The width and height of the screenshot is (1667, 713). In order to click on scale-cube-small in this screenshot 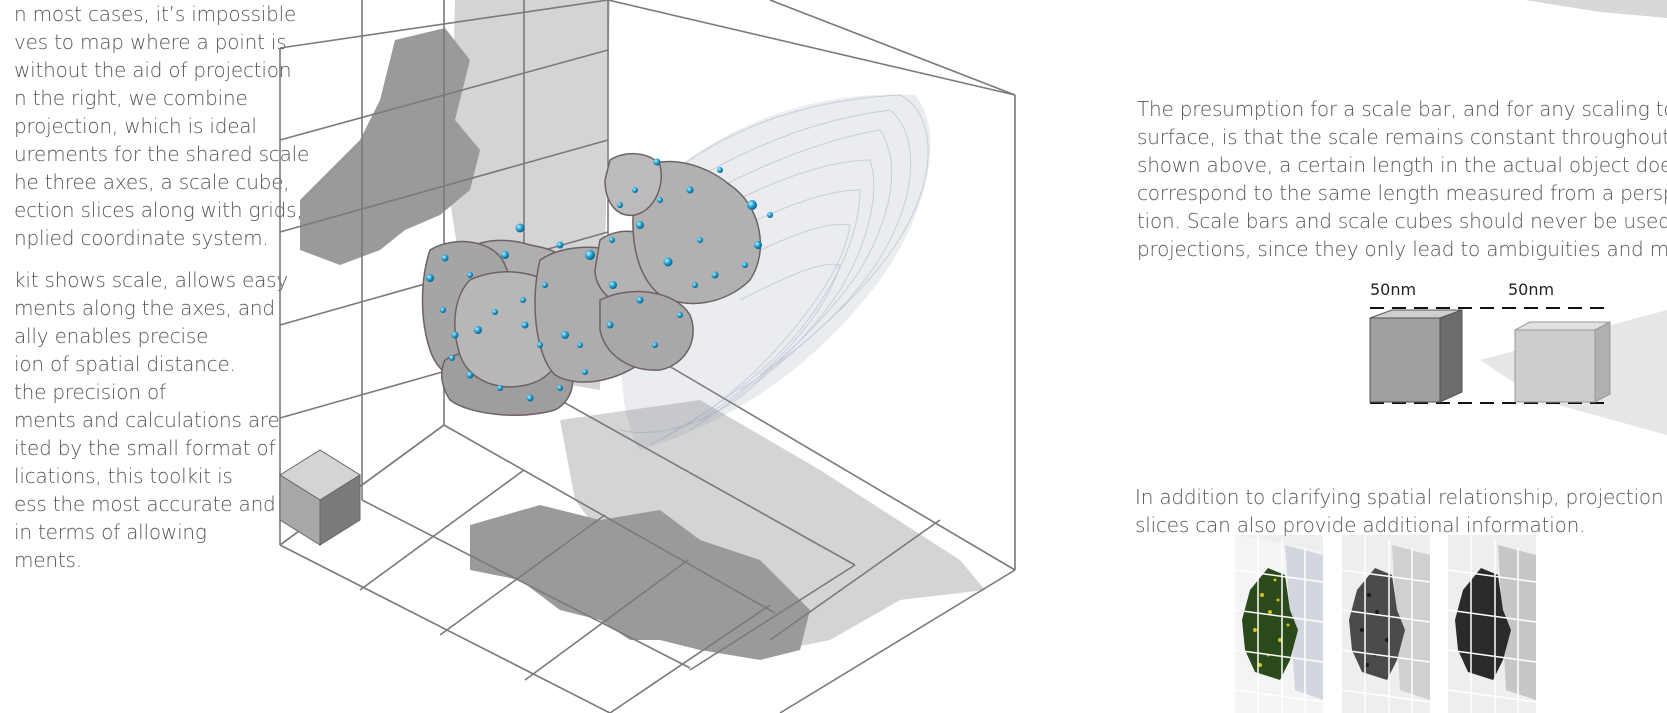, I will do `click(320, 497)`.